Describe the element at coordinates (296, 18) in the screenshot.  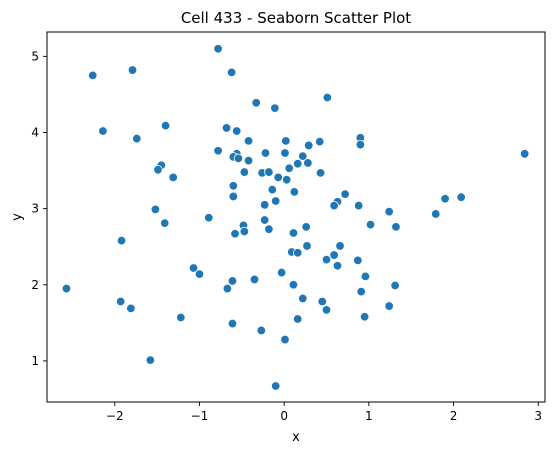
I see `chart-title: Cell 433 - Seaborn Scatter Plot` at that location.